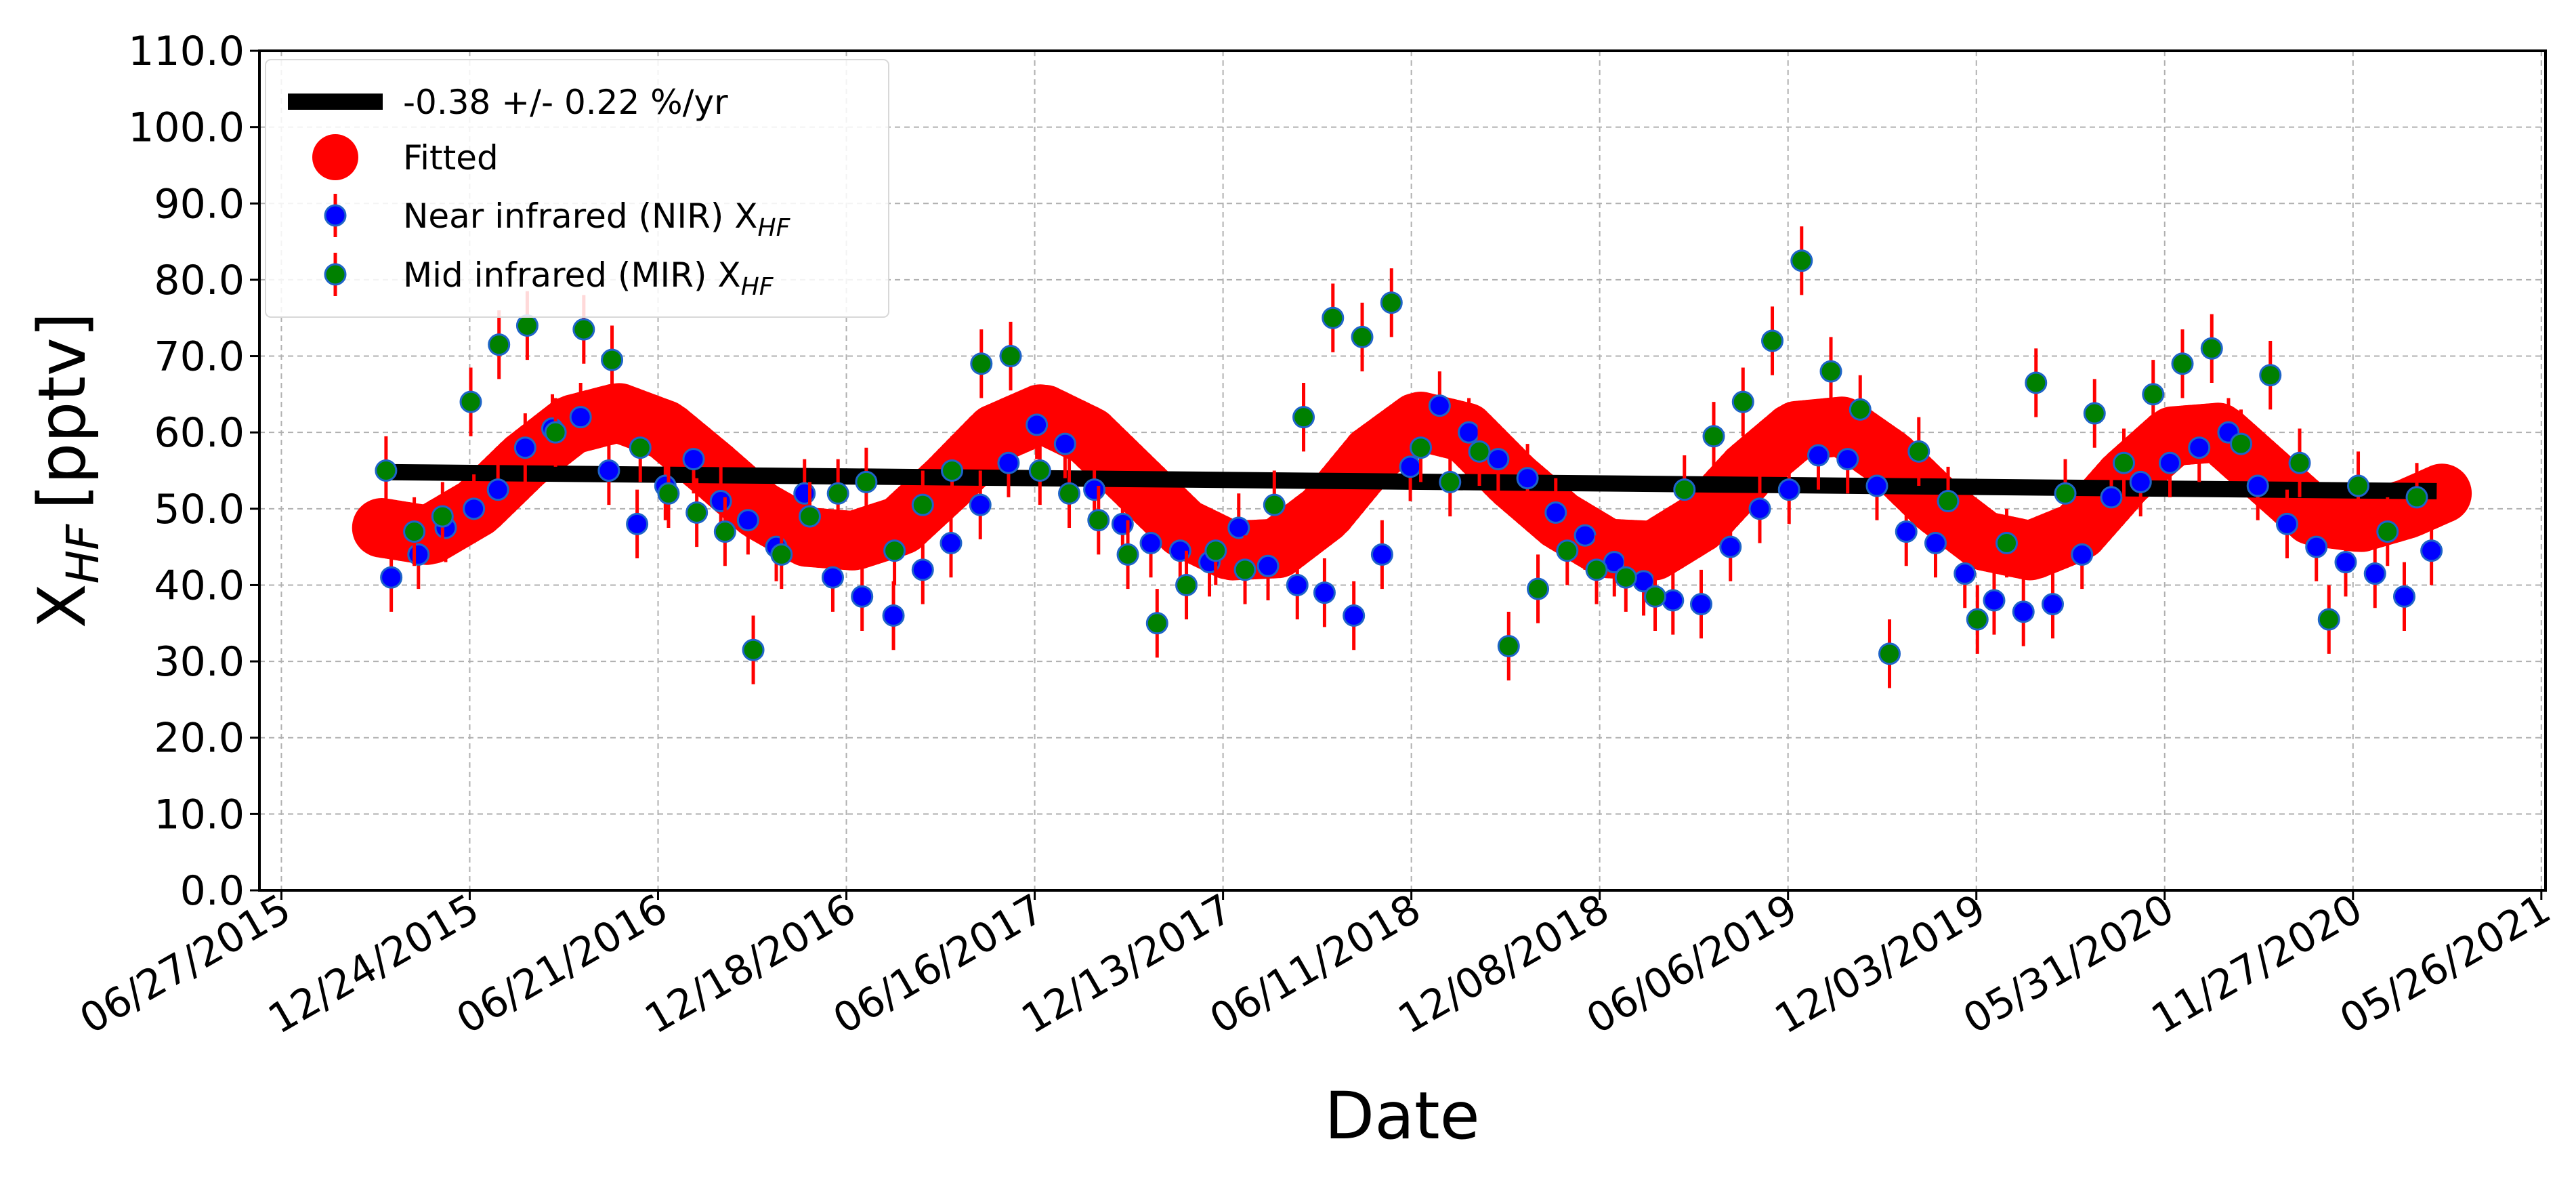  Describe the element at coordinates (1401, 1116) in the screenshot. I see `x-axis-title: Date` at that location.